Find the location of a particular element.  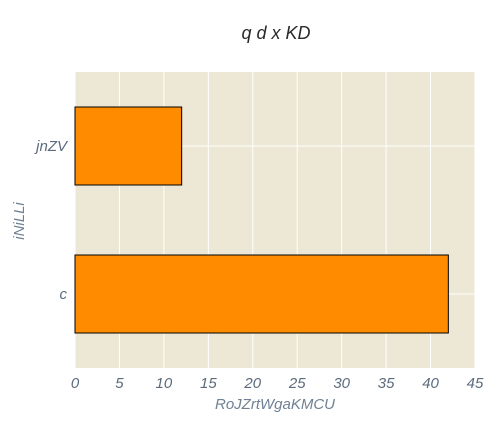

x-tick-label: 40 is located at coordinates (430, 383).